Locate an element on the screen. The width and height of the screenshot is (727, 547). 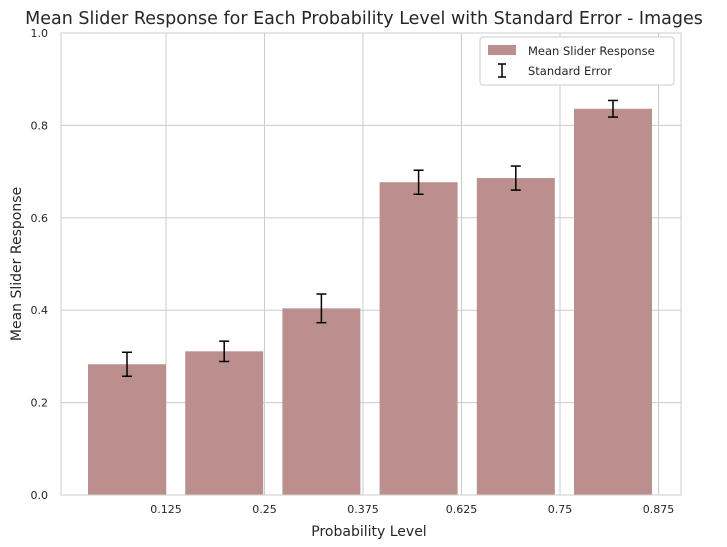
x-tick-label: 0.125 is located at coordinates (166, 509).